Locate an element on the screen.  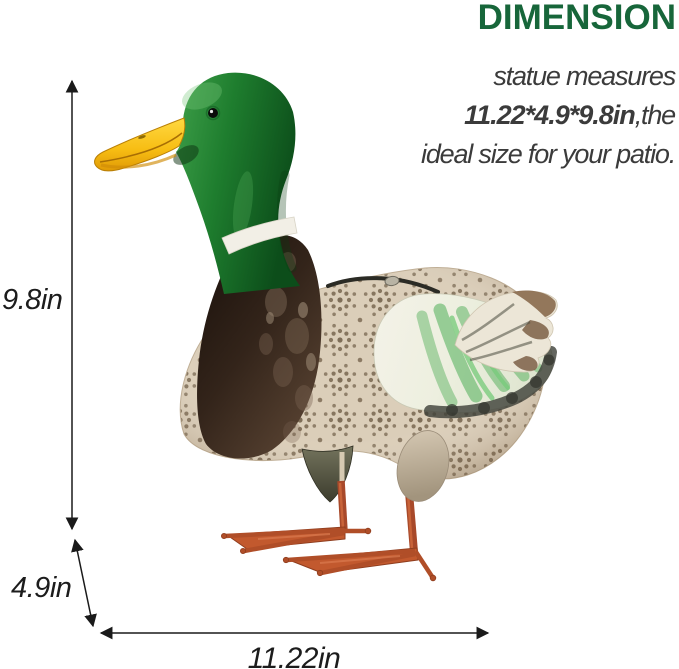
description-line2-suffix: ,the is located at coordinates (655, 115).